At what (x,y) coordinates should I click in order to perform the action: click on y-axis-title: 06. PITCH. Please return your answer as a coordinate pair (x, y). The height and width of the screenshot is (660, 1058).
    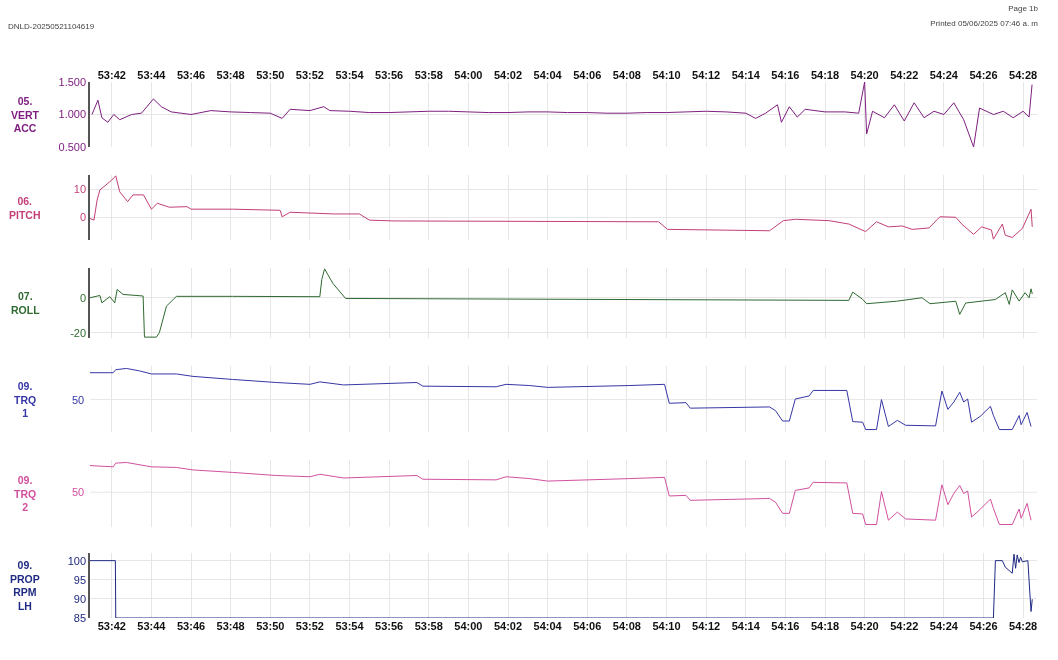
    Looking at the image, I should click on (25, 208).